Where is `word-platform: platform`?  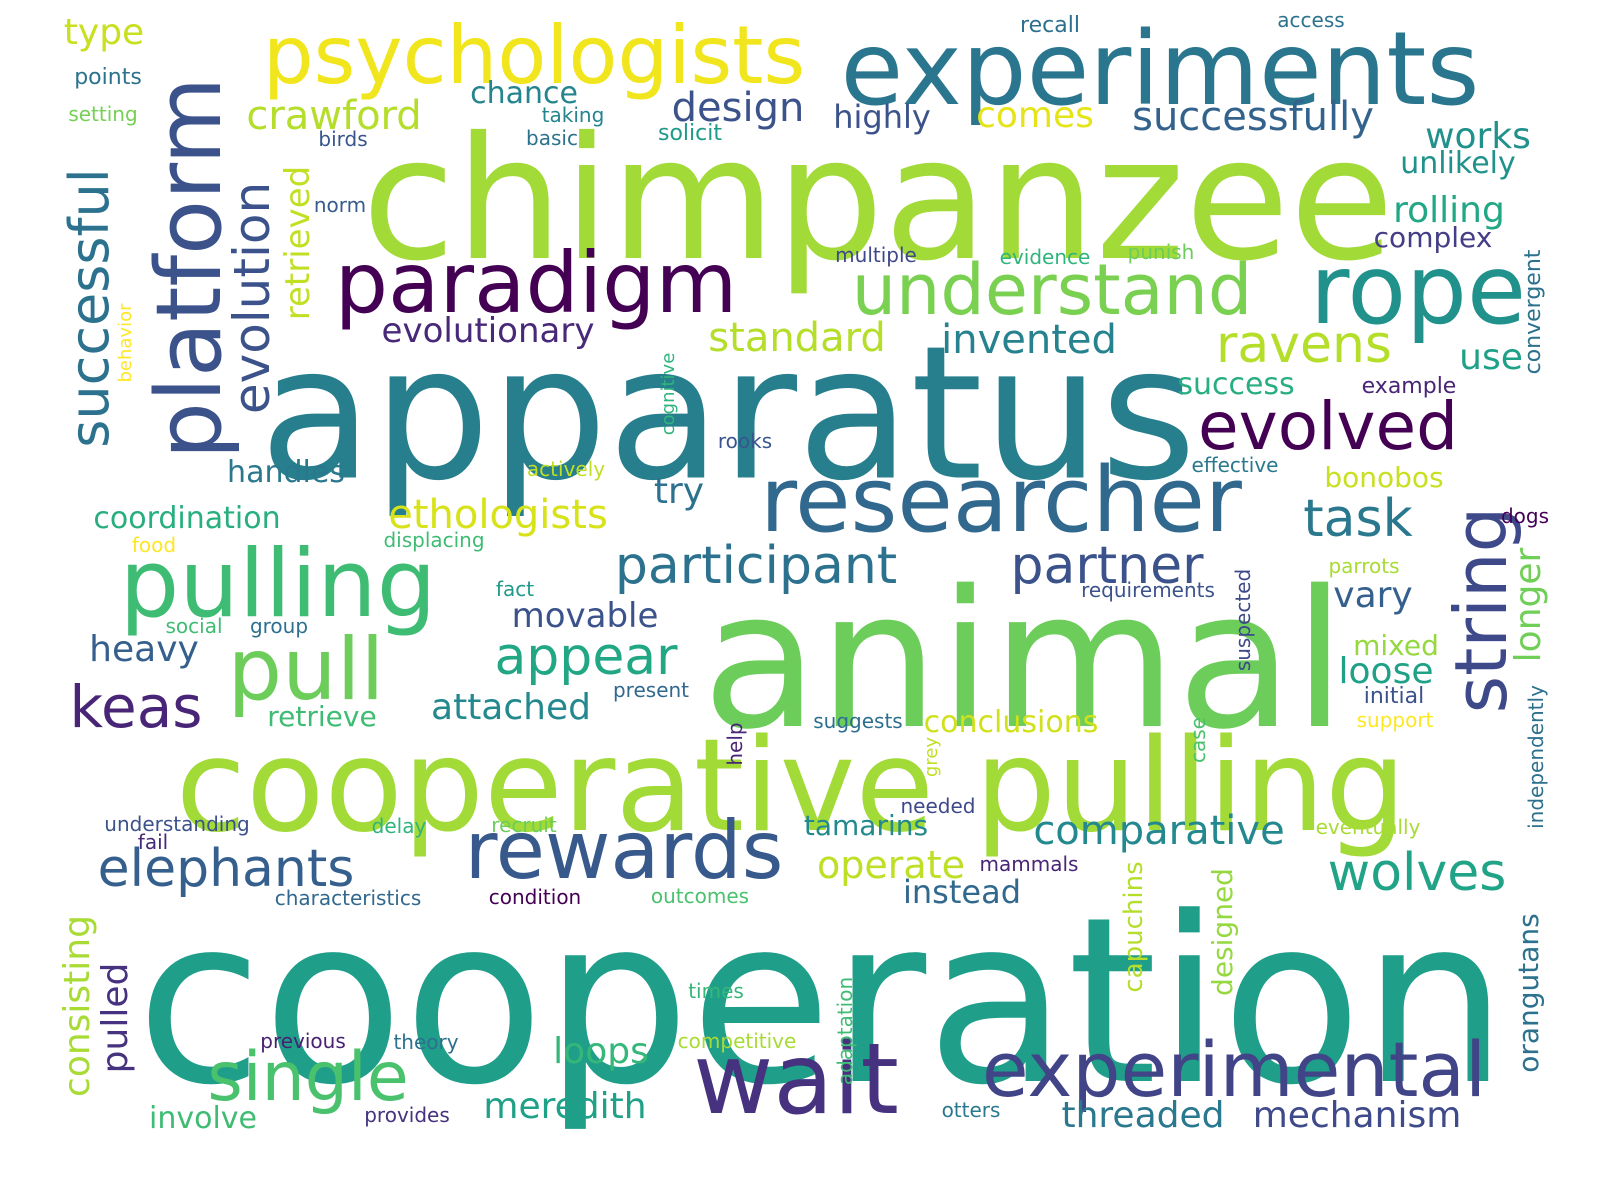
word-platform: platform is located at coordinates (189, 268).